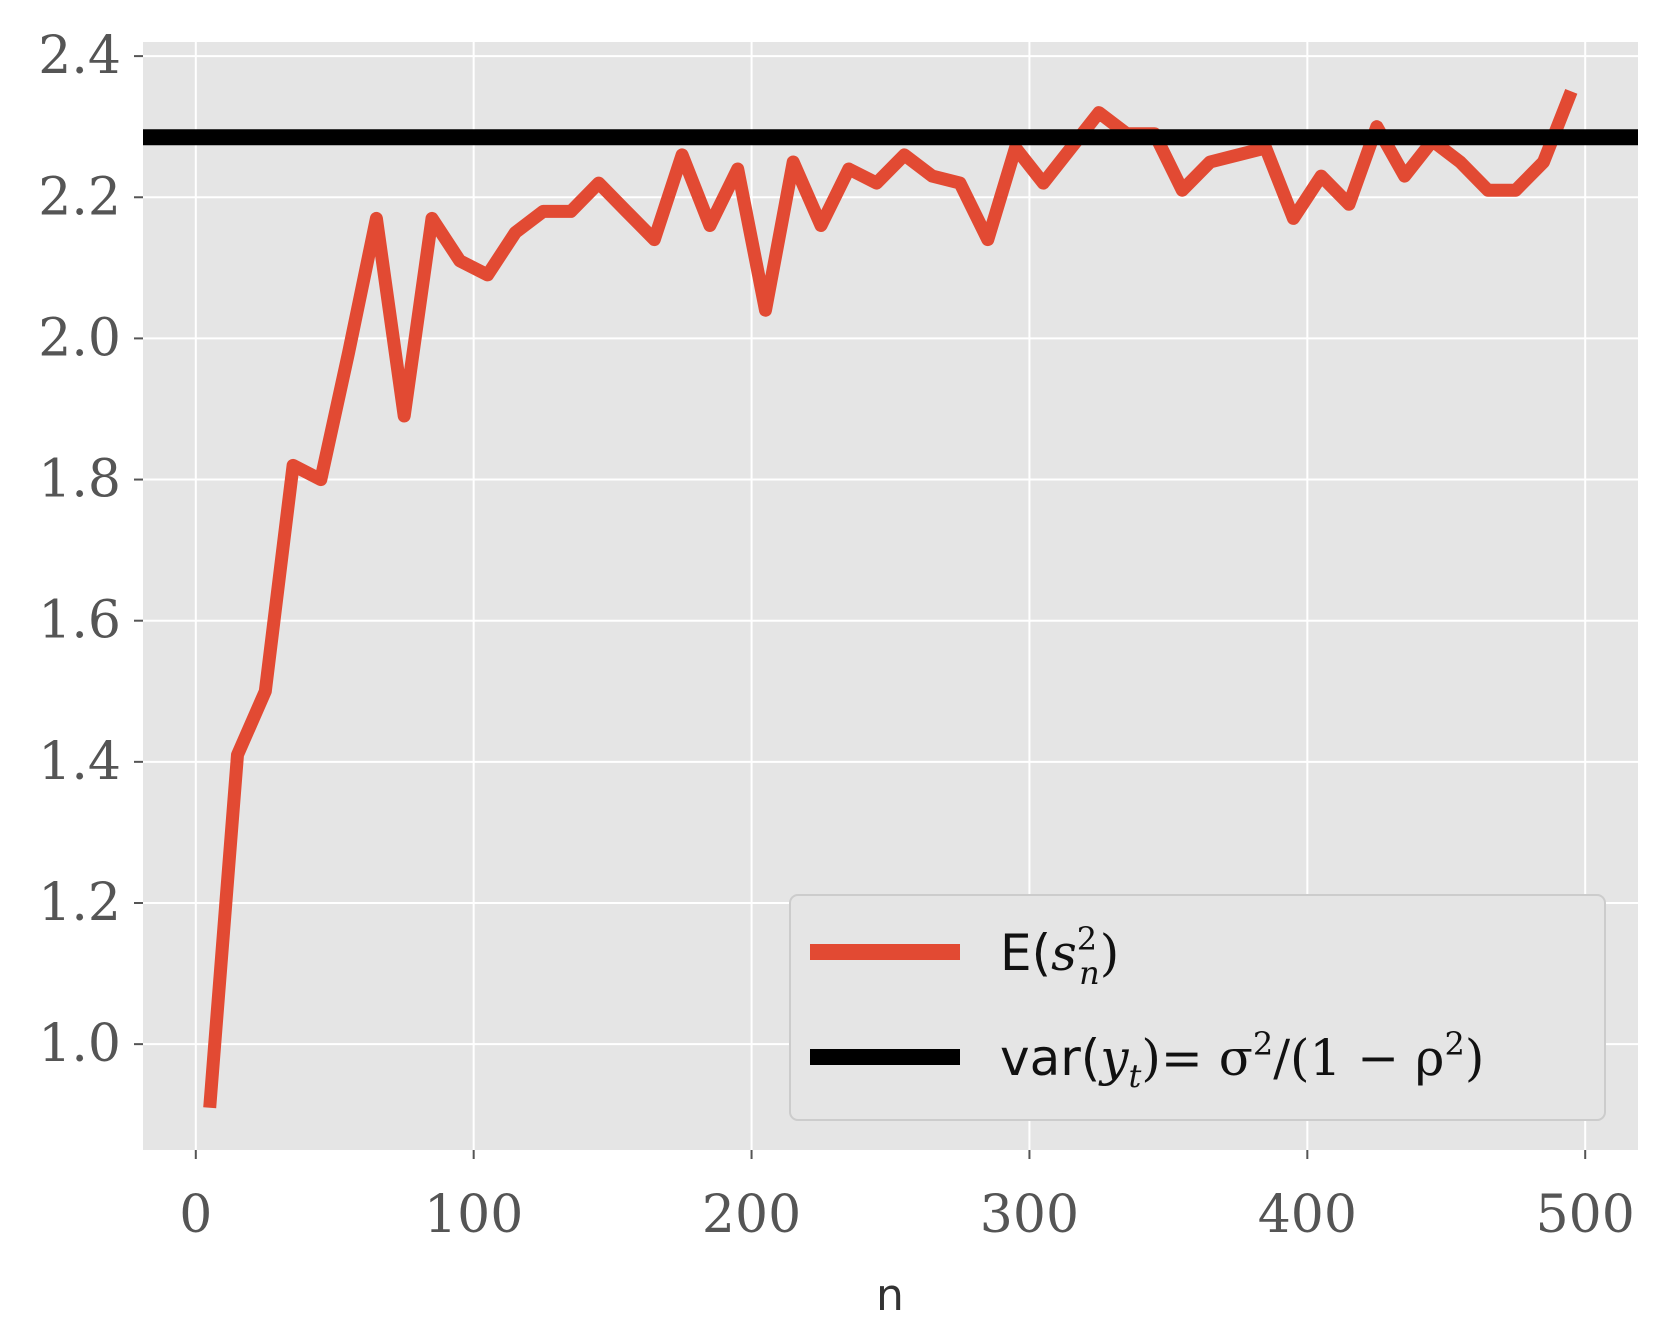  What do you see at coordinates (1029, 1215) in the screenshot?
I see `x-tick-label: 300` at bounding box center [1029, 1215].